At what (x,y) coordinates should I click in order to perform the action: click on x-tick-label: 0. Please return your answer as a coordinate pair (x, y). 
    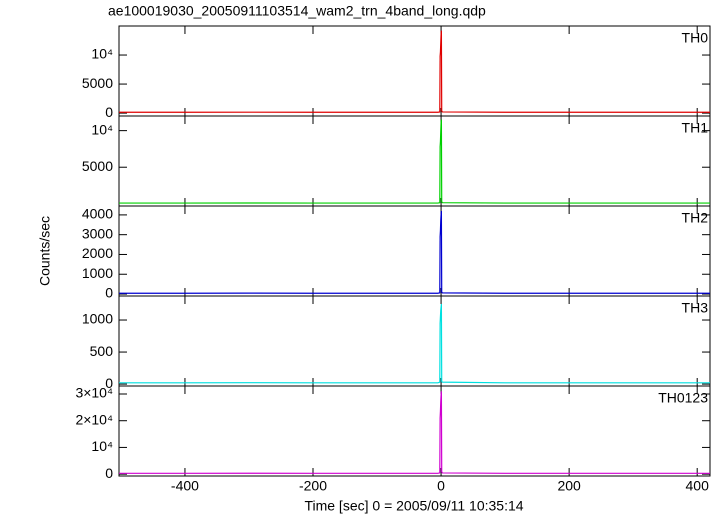
    Looking at the image, I should click on (441, 486).